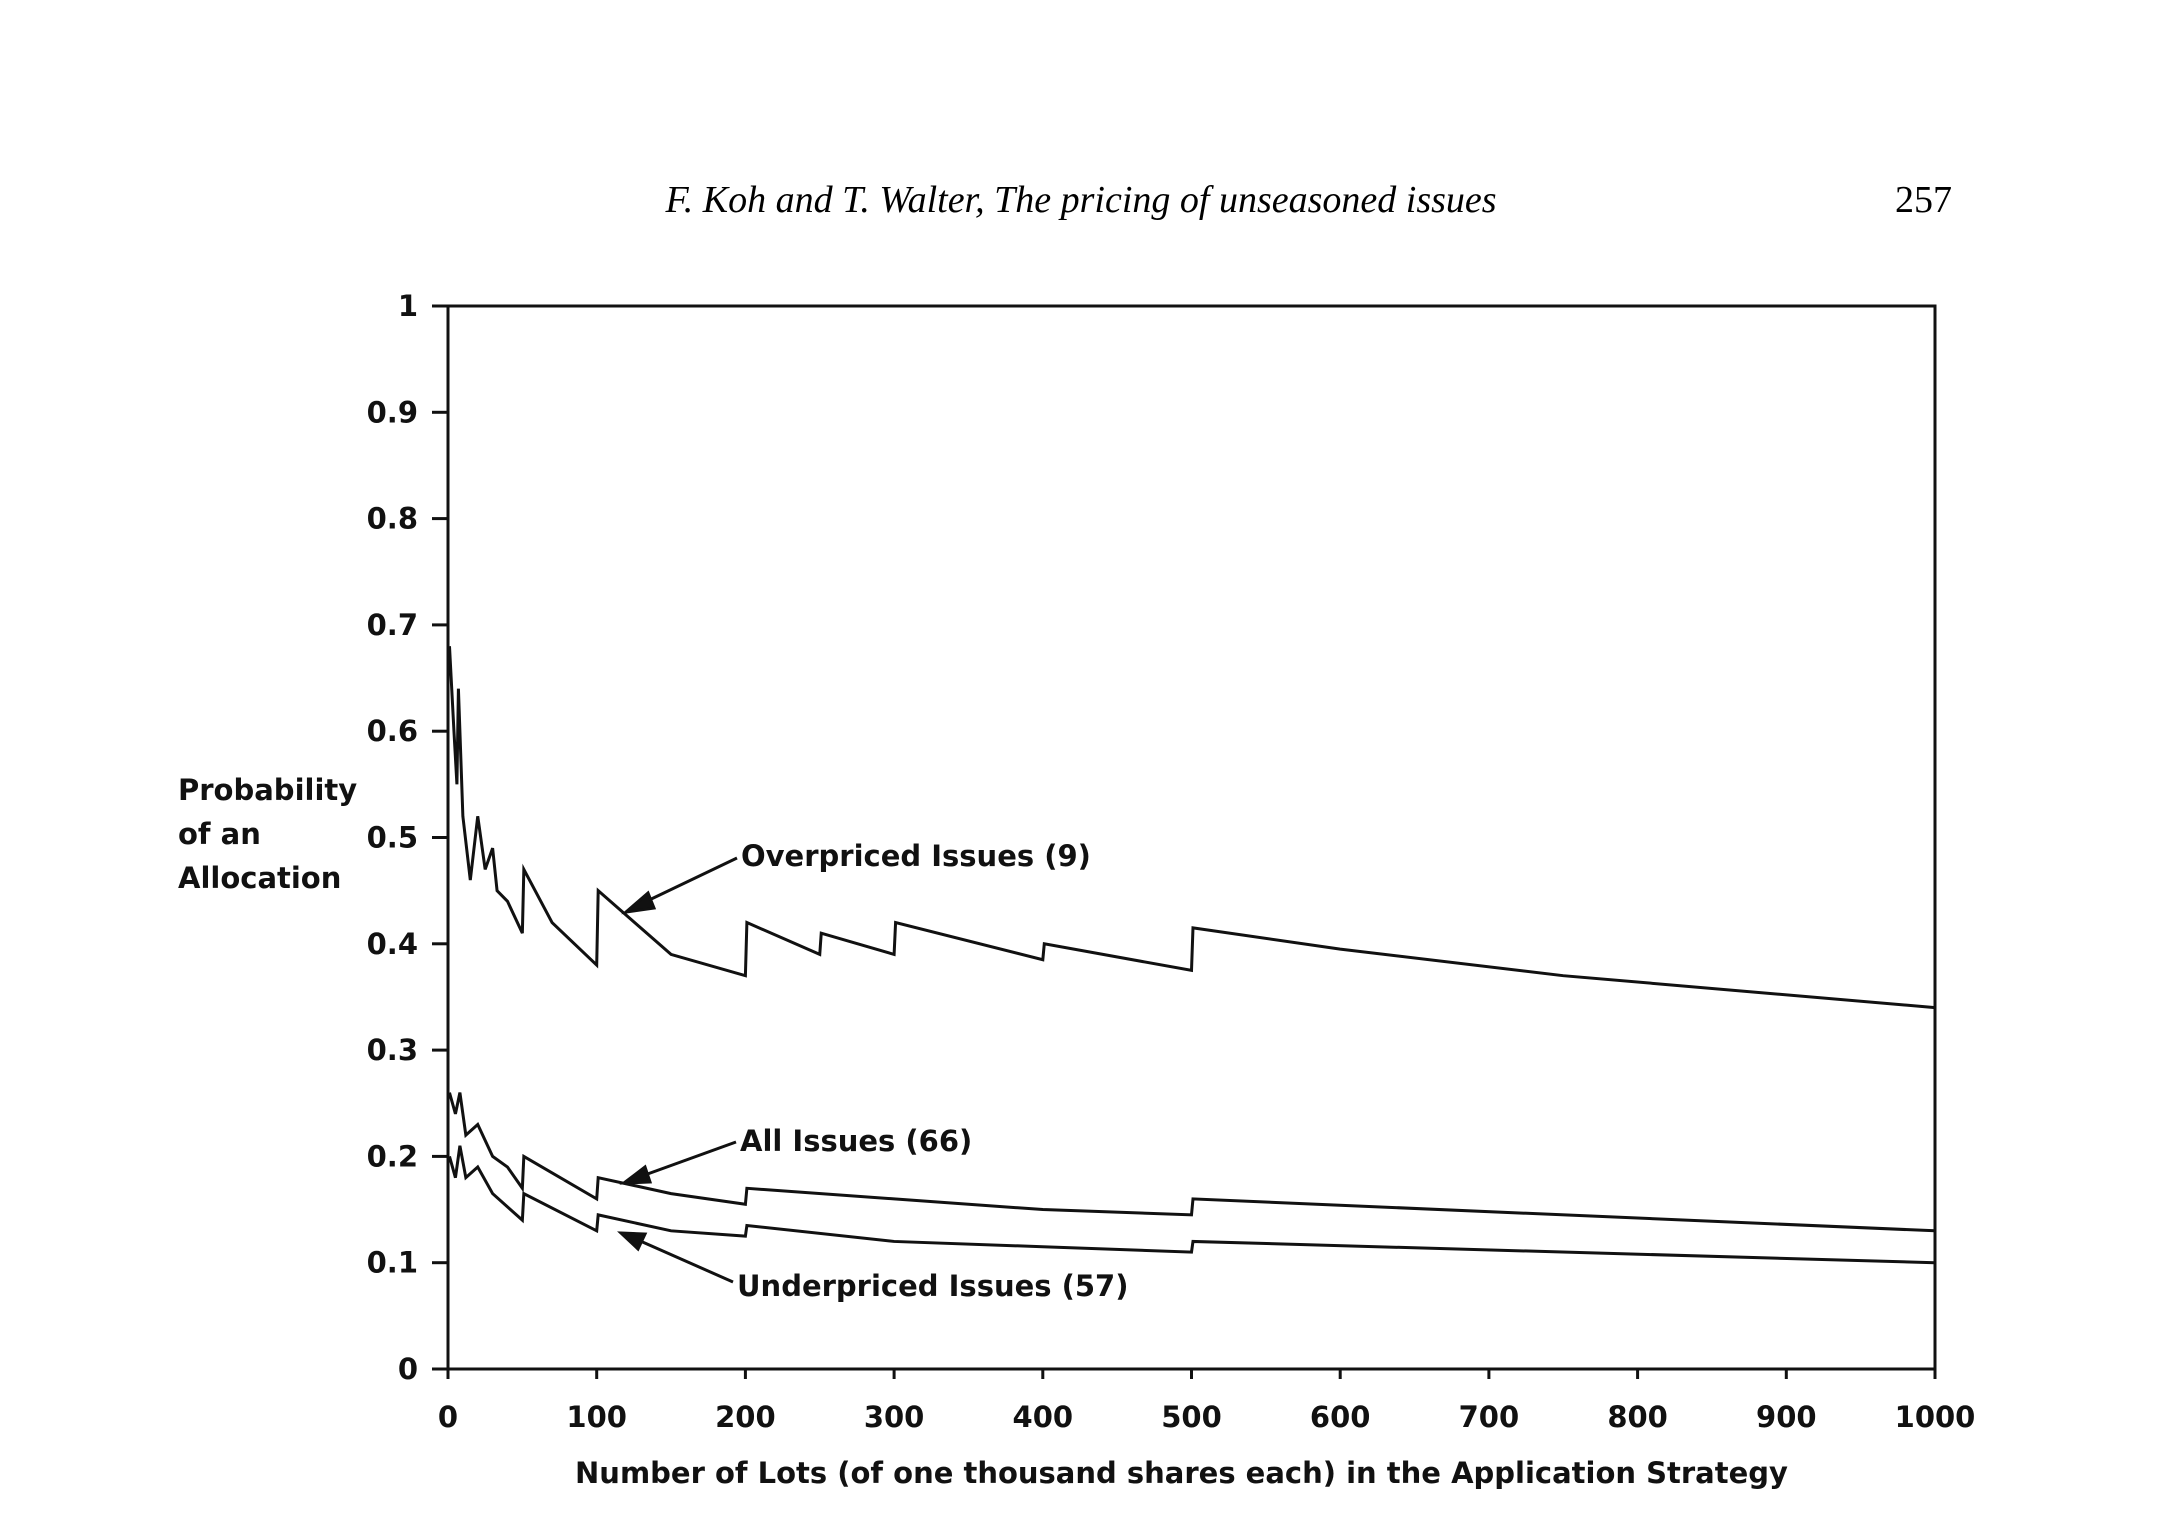 The height and width of the screenshot is (1537, 2159). I want to click on y-tick-label: 0.1, so click(392, 1263).